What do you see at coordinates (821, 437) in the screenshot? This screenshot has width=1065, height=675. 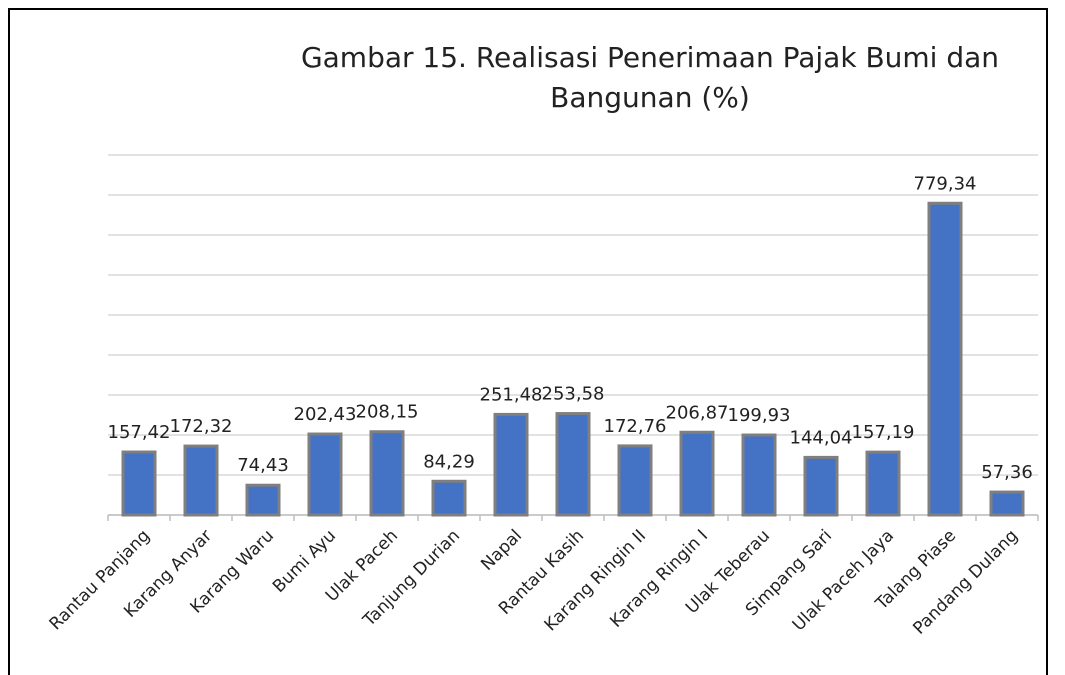 I see `data-label: 144,04` at bounding box center [821, 437].